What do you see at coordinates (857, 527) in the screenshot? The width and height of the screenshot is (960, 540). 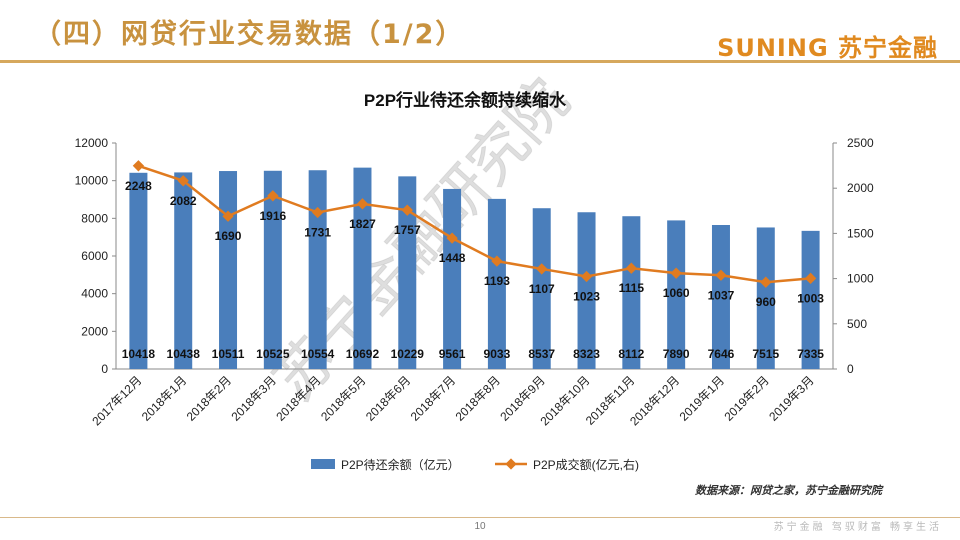 I see `footer-slogan: 苏宁金融 驾驭财富 畅享生活` at bounding box center [857, 527].